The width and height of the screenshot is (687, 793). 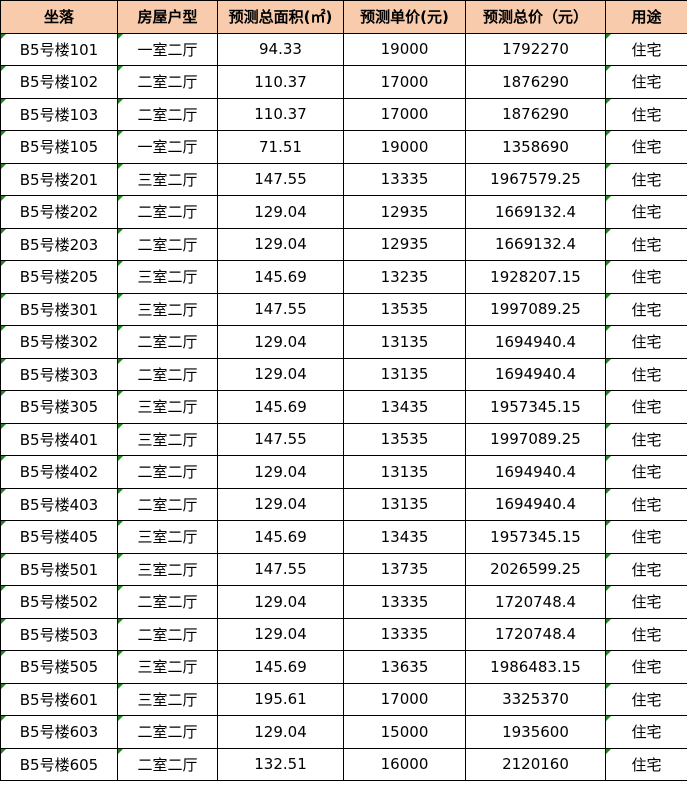 What do you see at coordinates (404, 569) in the screenshot?
I see `cell-unit-price: 13735` at bounding box center [404, 569].